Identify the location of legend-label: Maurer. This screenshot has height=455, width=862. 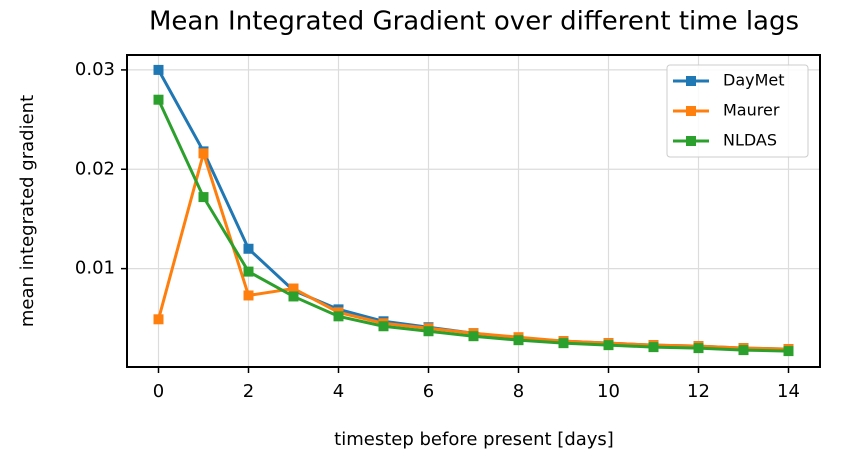
(751, 110).